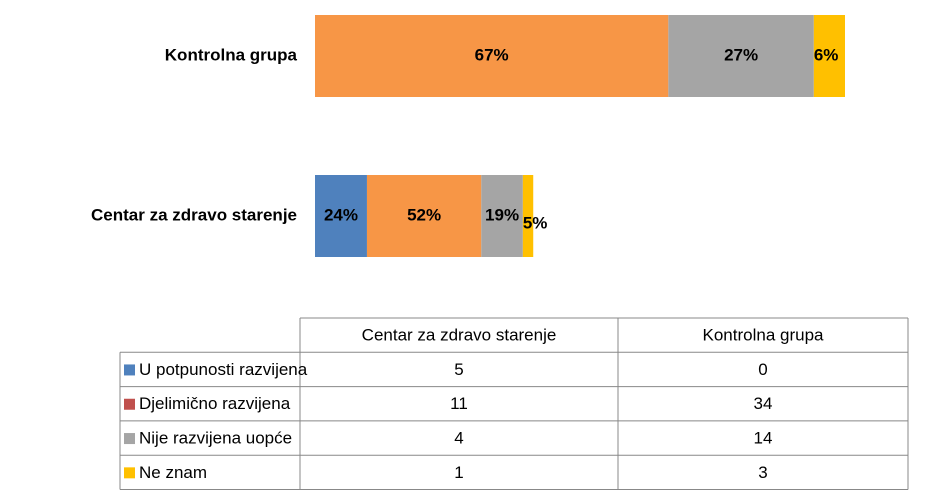 Image resolution: width=928 pixels, height=504 pixels. Describe the element at coordinates (762, 472) in the screenshot. I see `table-value: 3` at that location.